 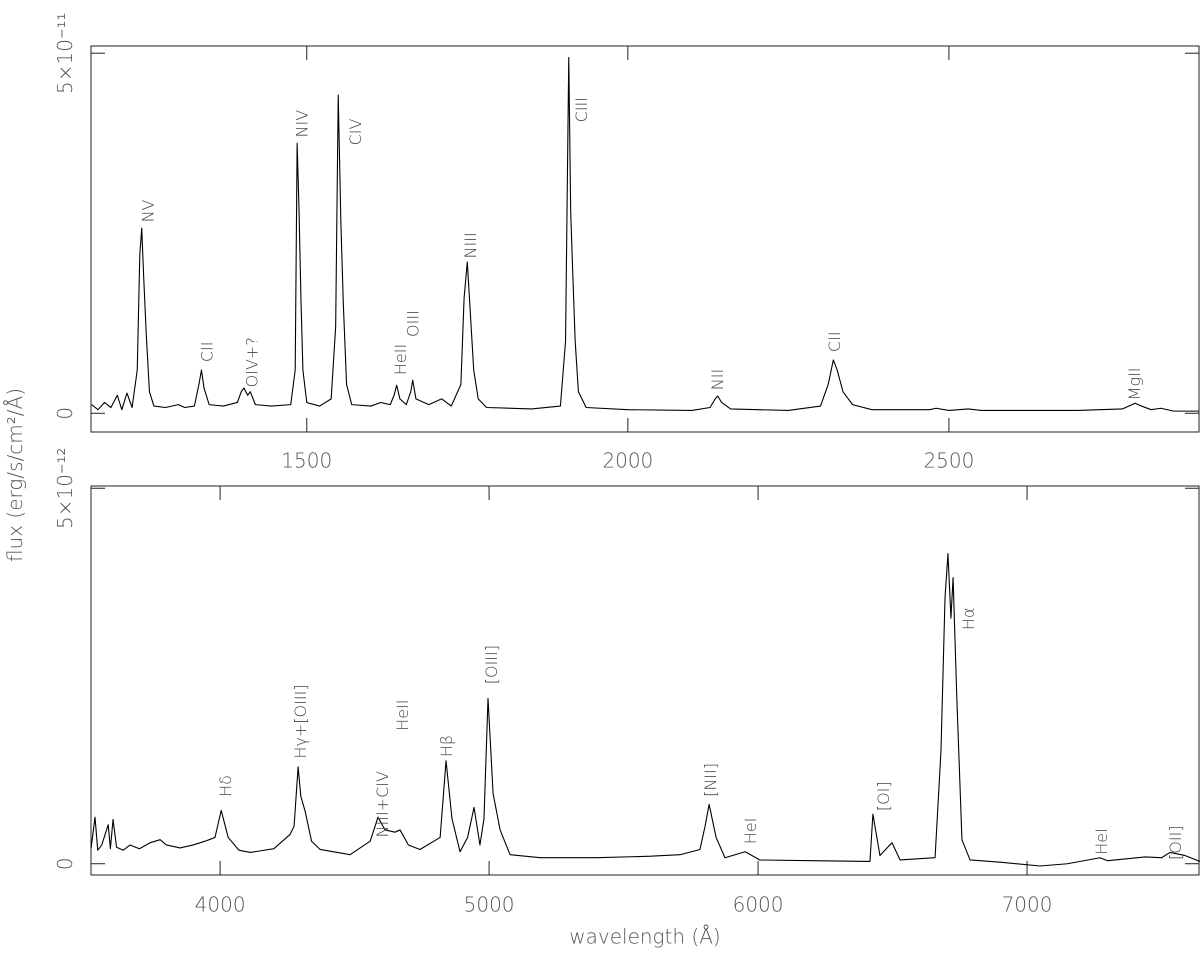 What do you see at coordinates (758, 905) in the screenshot?
I see `x-tick-label: 6000` at bounding box center [758, 905].